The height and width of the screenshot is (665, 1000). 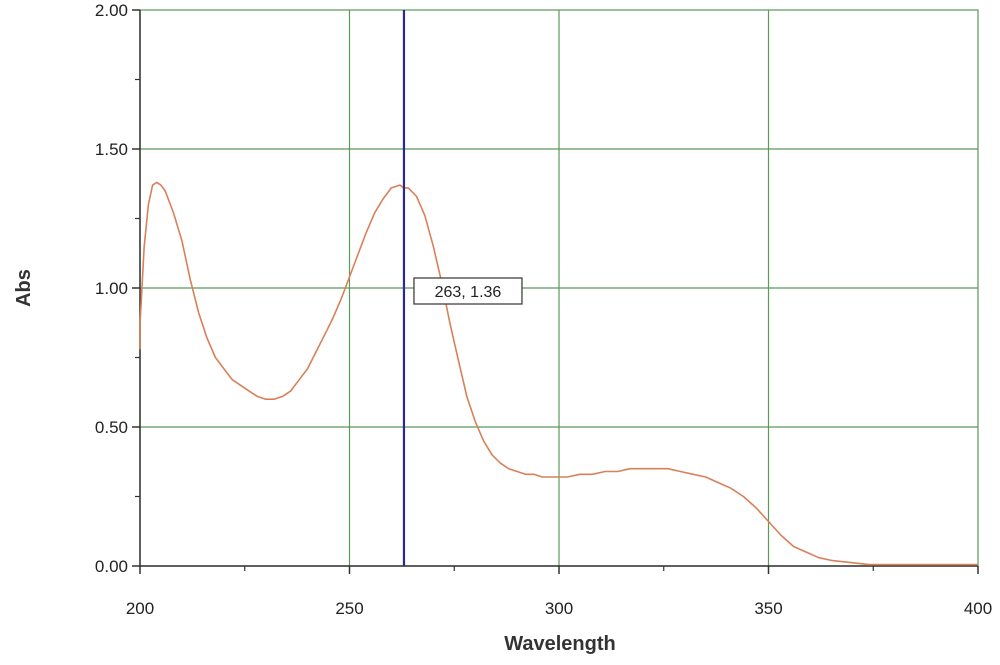 I want to click on cursor-readout-label: 263, 1.36, so click(x=468, y=292).